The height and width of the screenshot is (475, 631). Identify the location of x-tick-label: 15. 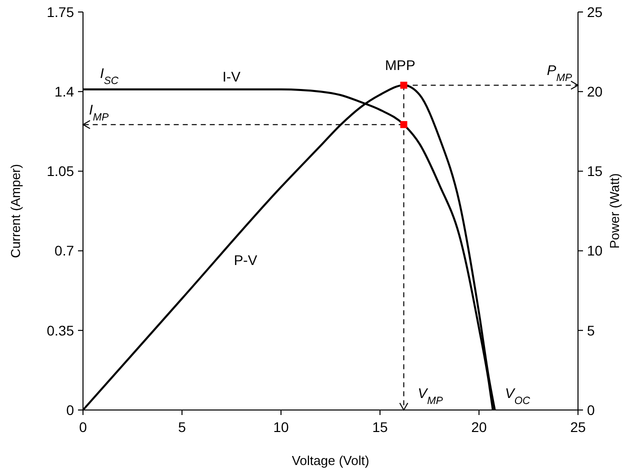
(380, 427).